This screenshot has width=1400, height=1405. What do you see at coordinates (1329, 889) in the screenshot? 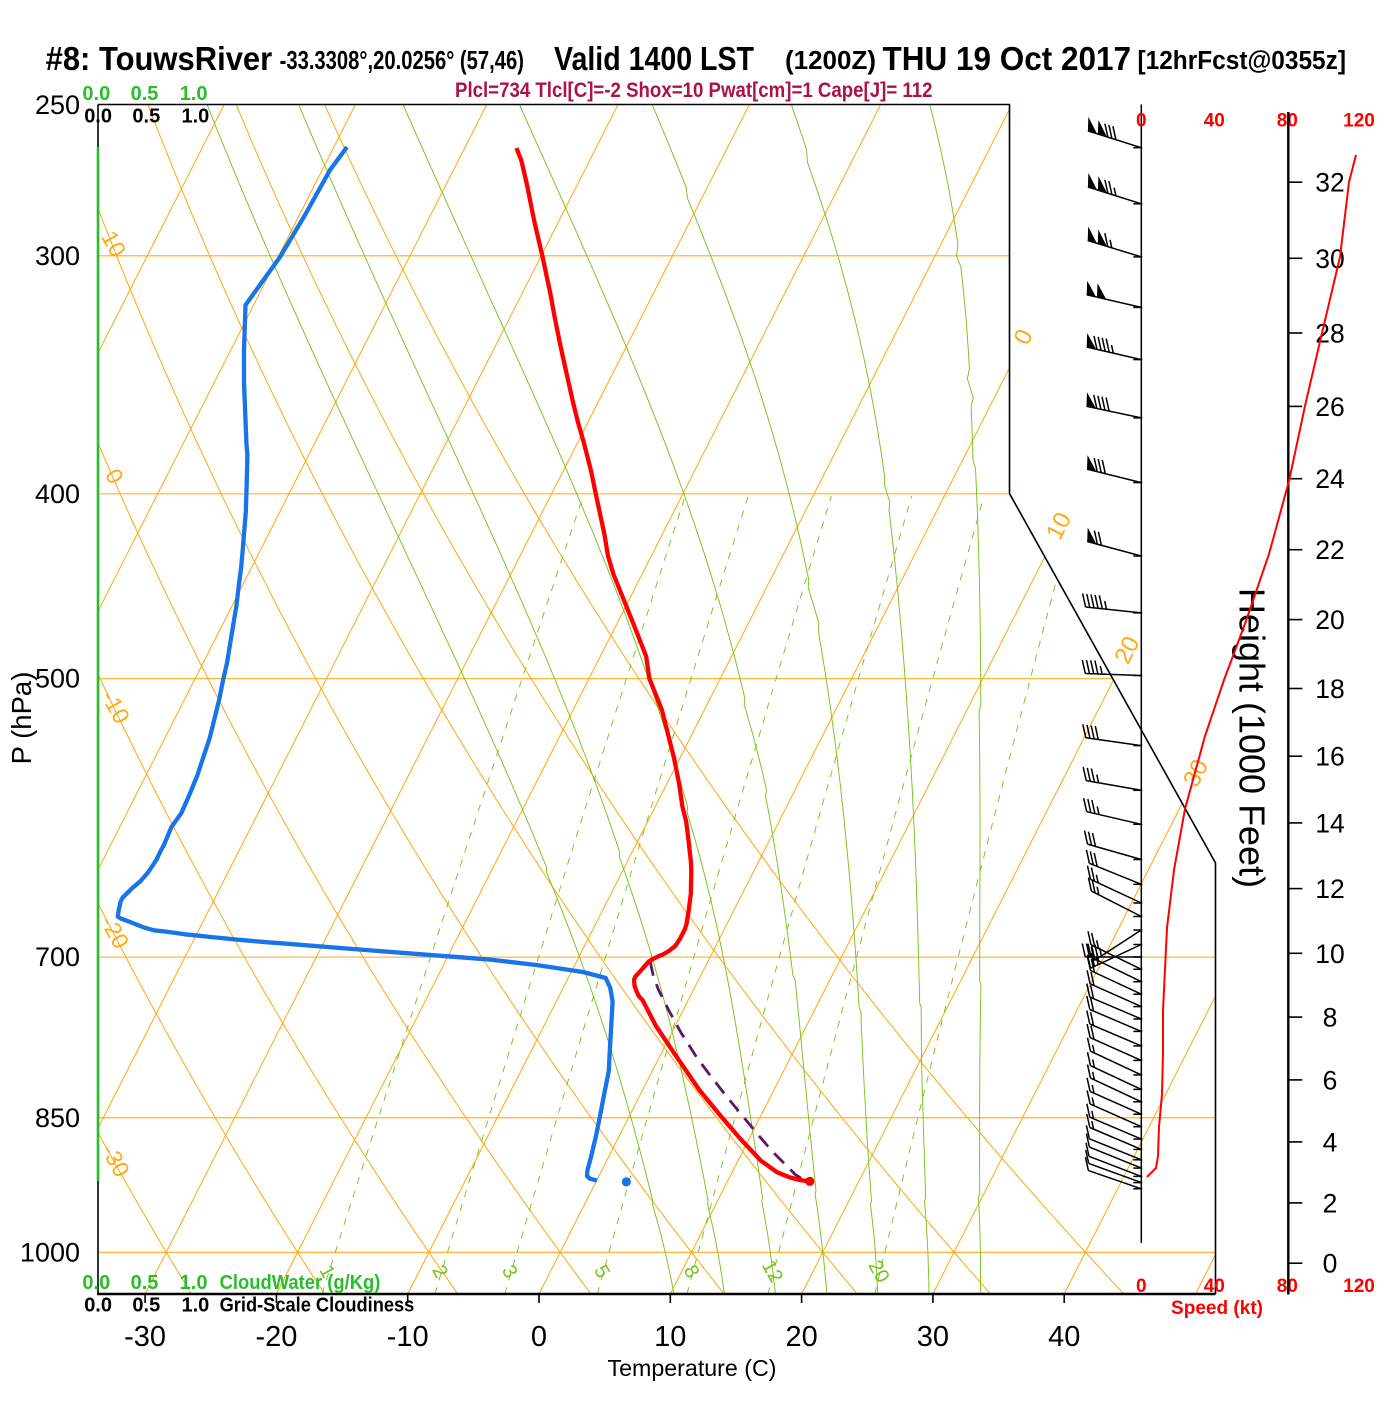
I see `svg-text: 12` at bounding box center [1329, 889].